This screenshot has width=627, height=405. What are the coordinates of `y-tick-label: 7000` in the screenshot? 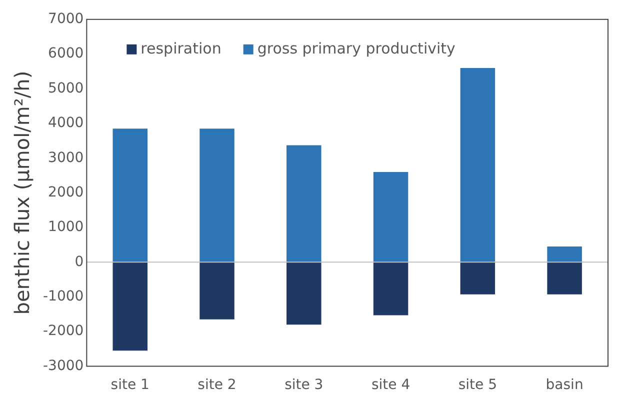 It's located at (66, 19).